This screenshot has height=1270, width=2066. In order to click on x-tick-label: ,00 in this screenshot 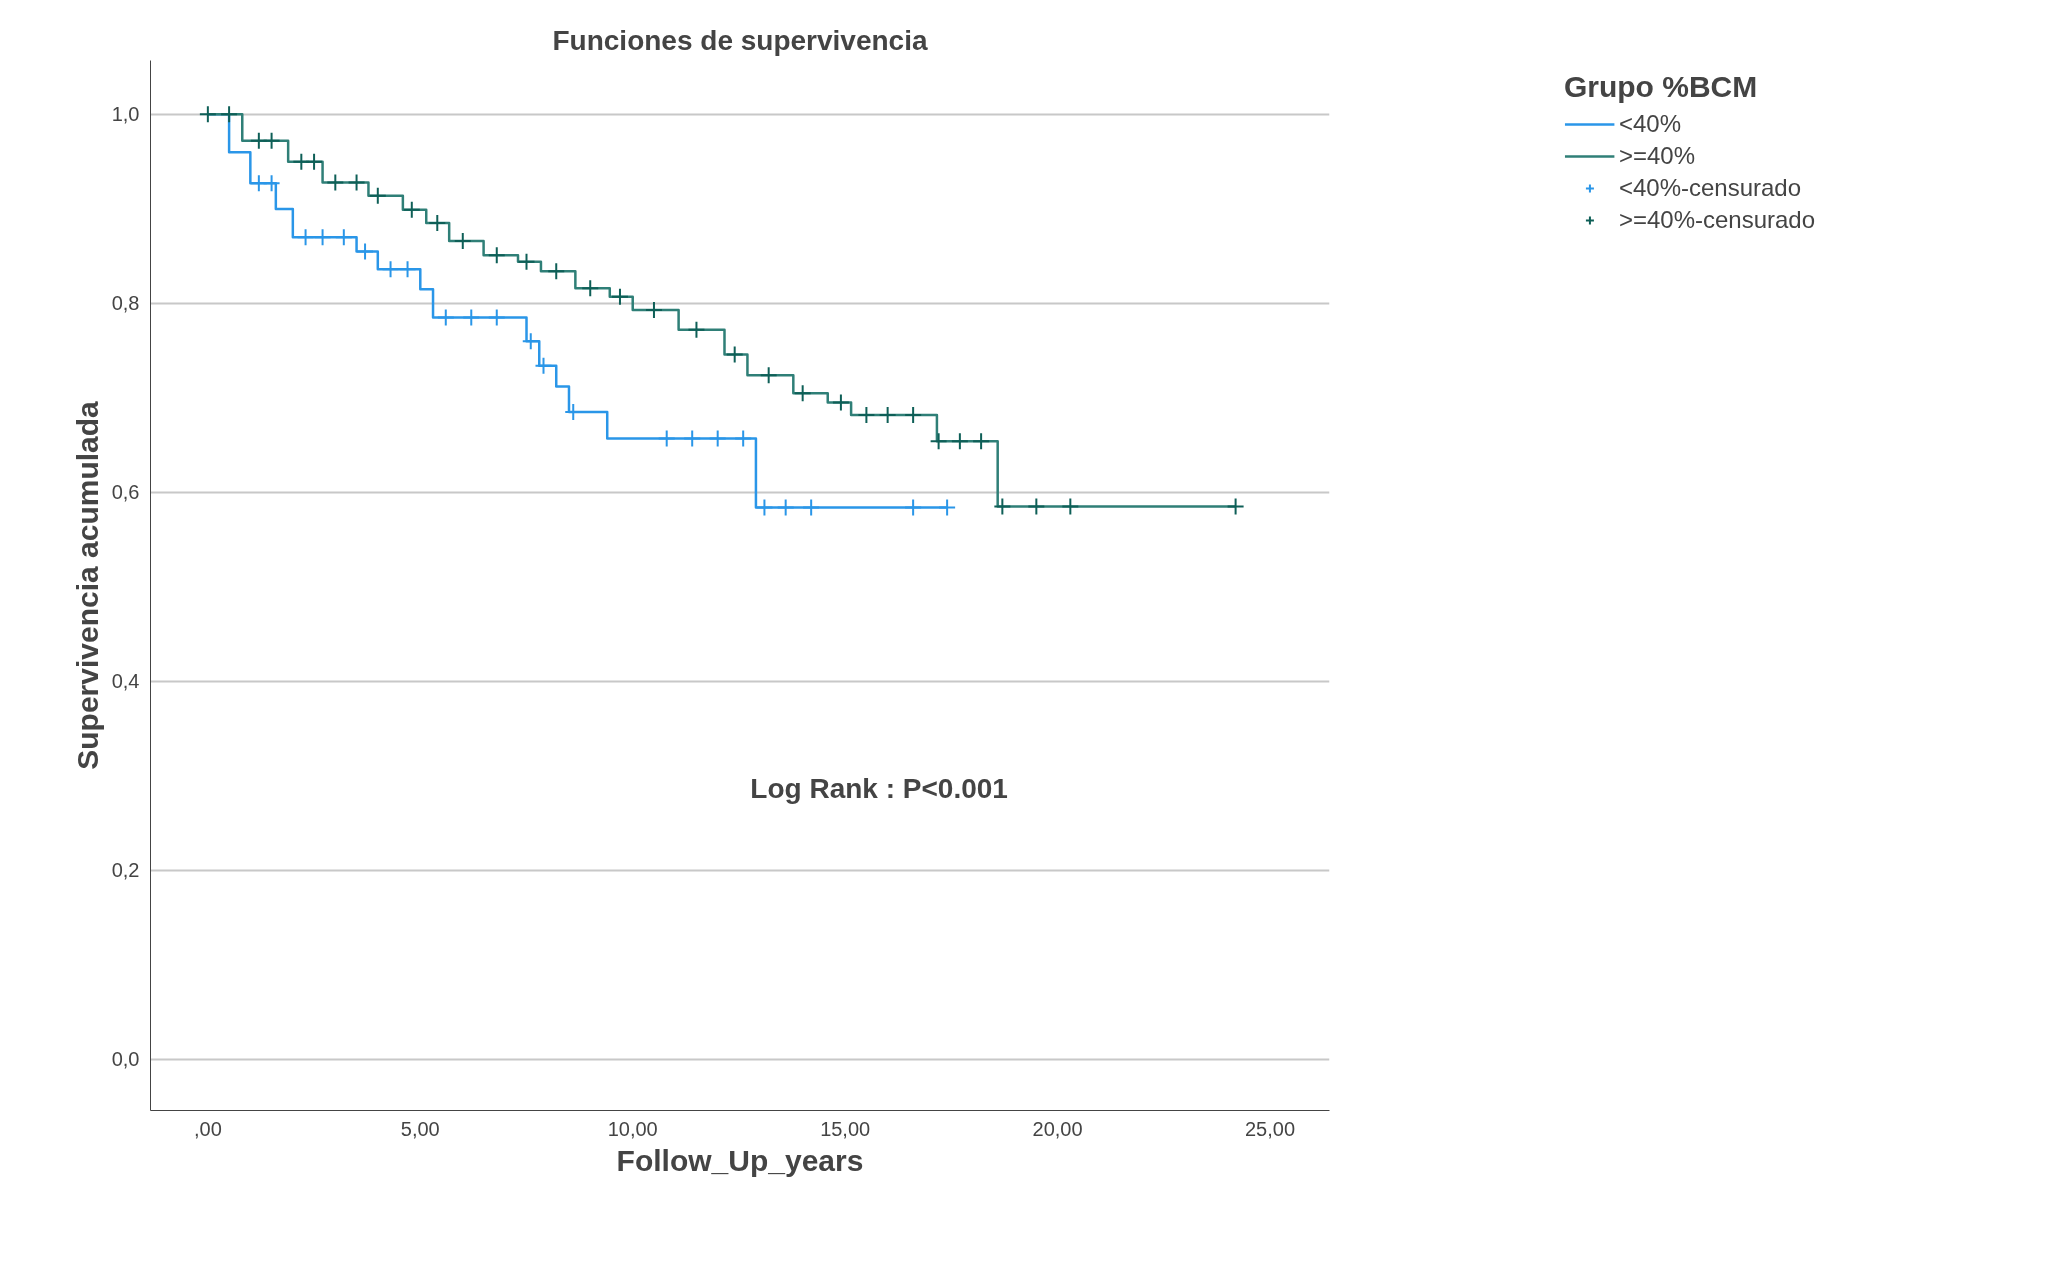, I will do `click(207, 1128)`.